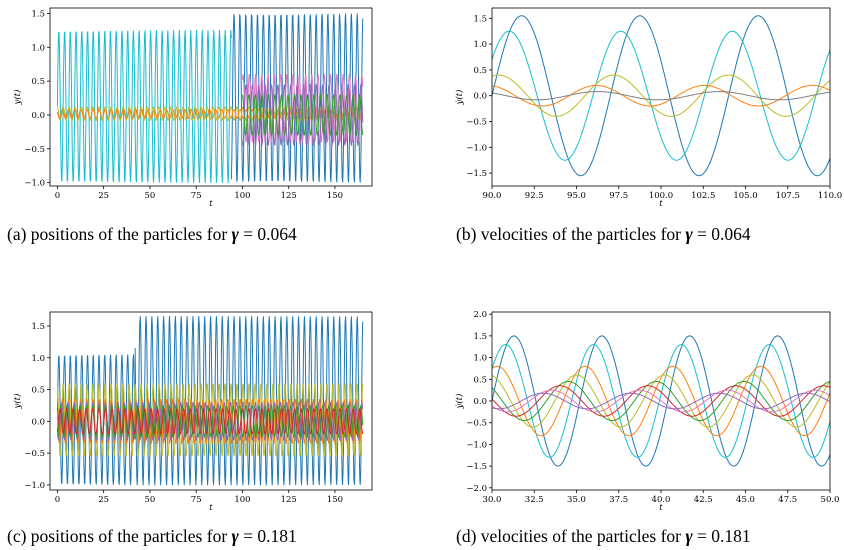 The height and width of the screenshot is (550, 844). Describe the element at coordinates (689, 234) in the screenshot. I see `caption-b-symbol: γ` at that location.